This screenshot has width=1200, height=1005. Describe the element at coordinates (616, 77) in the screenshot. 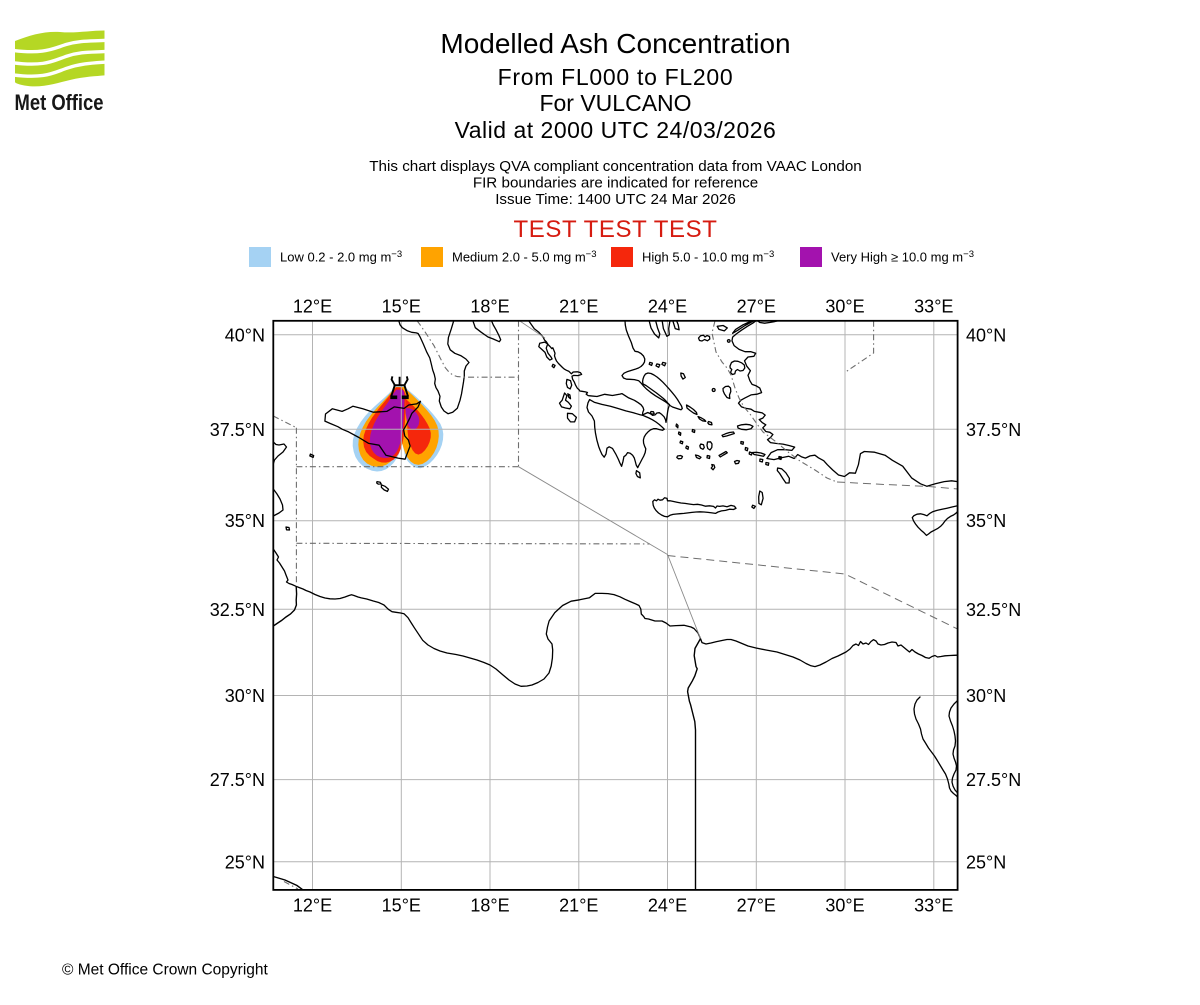

I see `svg-text: From FL000 to FL200` at that location.